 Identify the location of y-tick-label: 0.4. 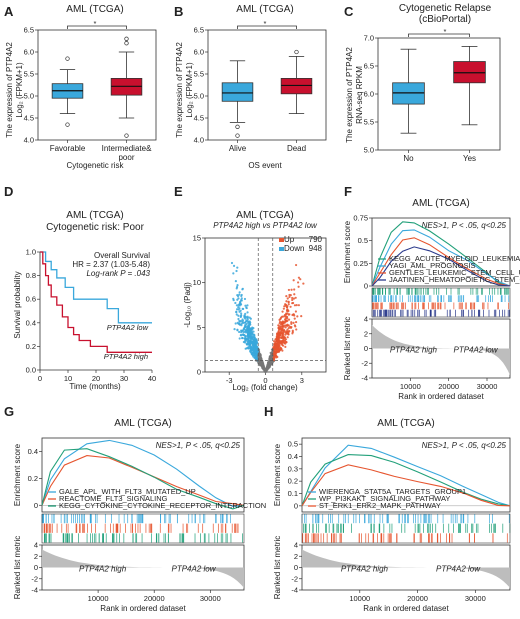
(31, 322).